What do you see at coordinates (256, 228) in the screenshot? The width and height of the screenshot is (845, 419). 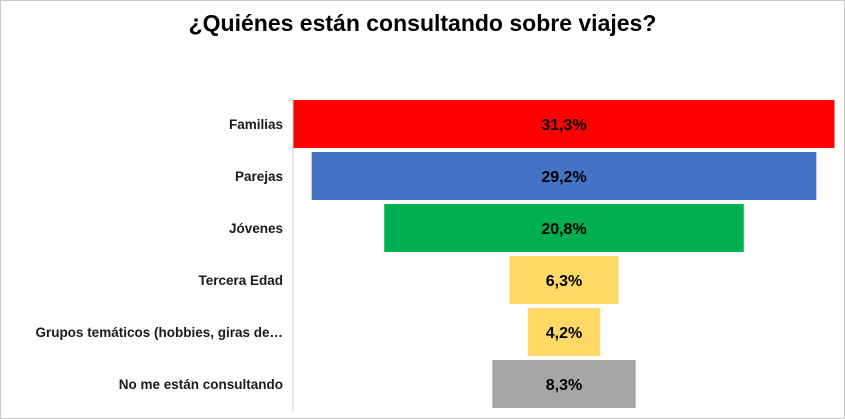 I see `category-label: Jóvenes` at bounding box center [256, 228].